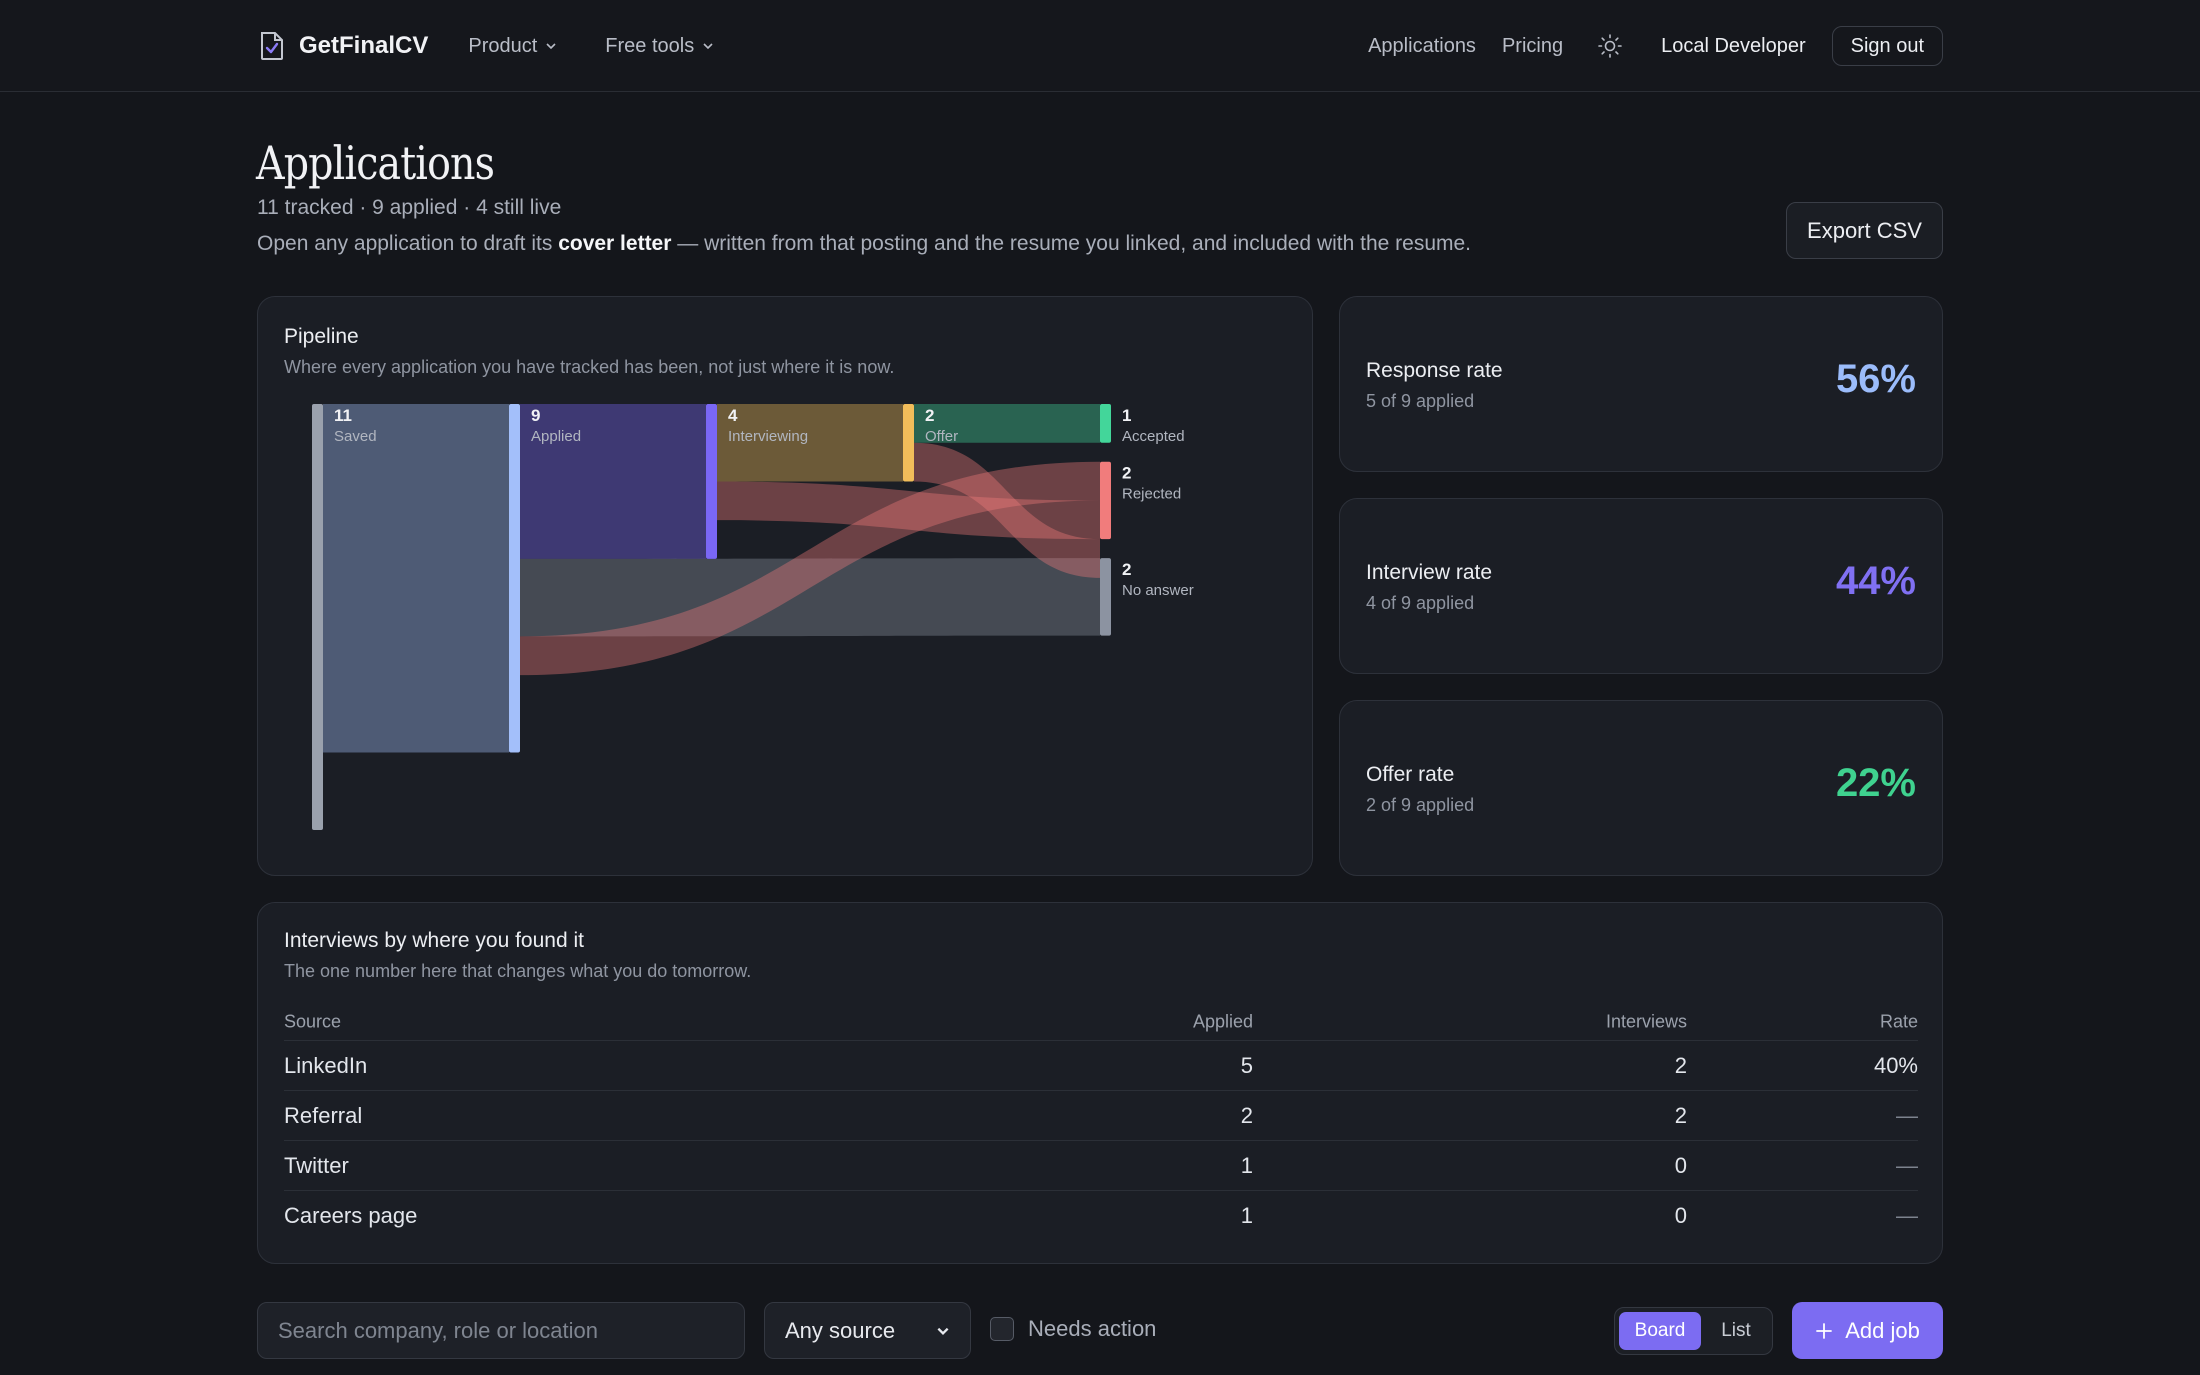 Image resolution: width=2200 pixels, height=1375 pixels. I want to click on needs-action-filter: Needs action, so click(1073, 1329).